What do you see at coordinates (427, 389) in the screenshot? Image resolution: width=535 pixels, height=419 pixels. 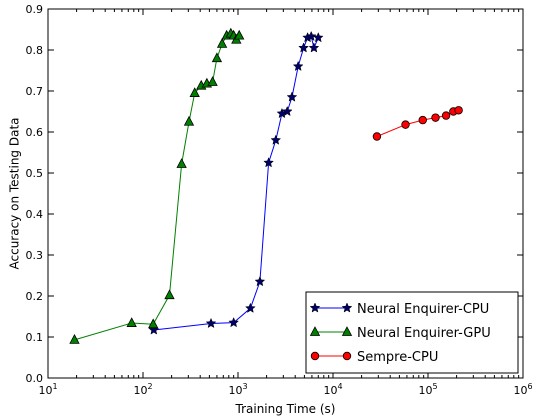 I see `x-tick-label: 10⁵` at bounding box center [427, 389].